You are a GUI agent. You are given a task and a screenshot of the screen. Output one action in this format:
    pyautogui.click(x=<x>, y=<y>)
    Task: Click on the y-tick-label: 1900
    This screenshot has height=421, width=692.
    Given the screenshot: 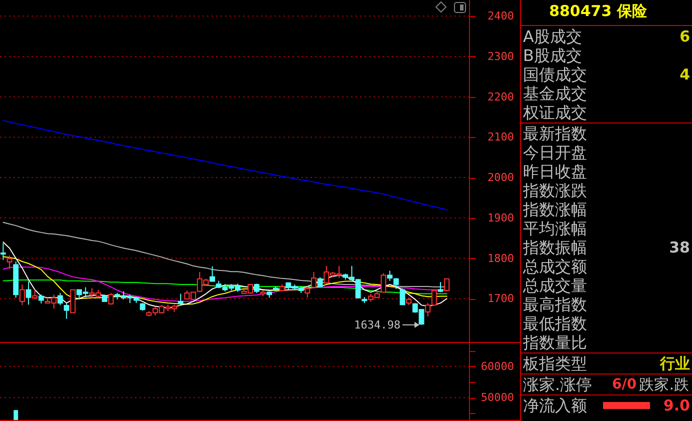 What is the action you would take?
    pyautogui.click(x=501, y=217)
    